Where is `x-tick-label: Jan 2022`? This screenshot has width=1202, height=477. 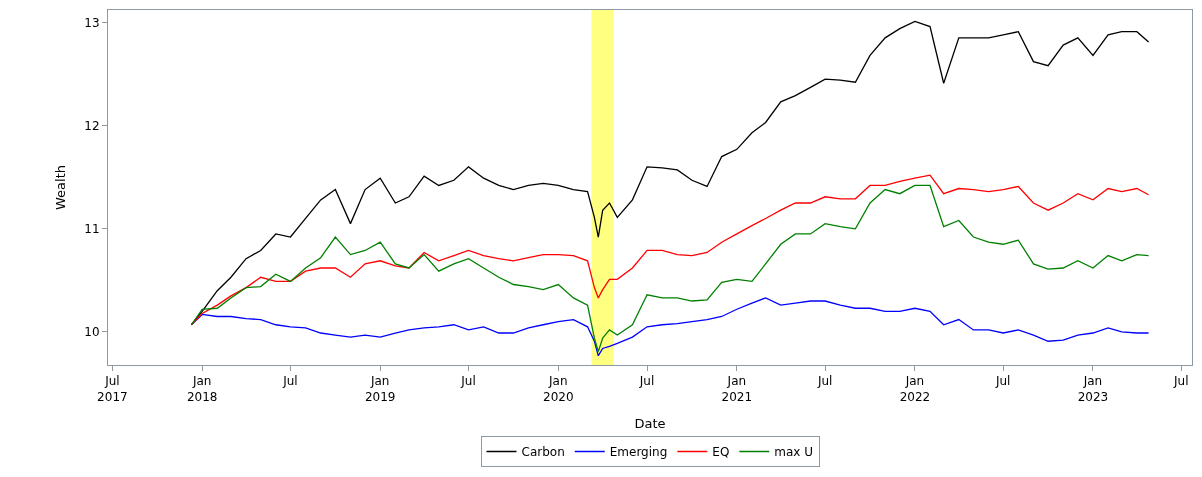
x-tick-label: Jan 2022 is located at coordinates (915, 389).